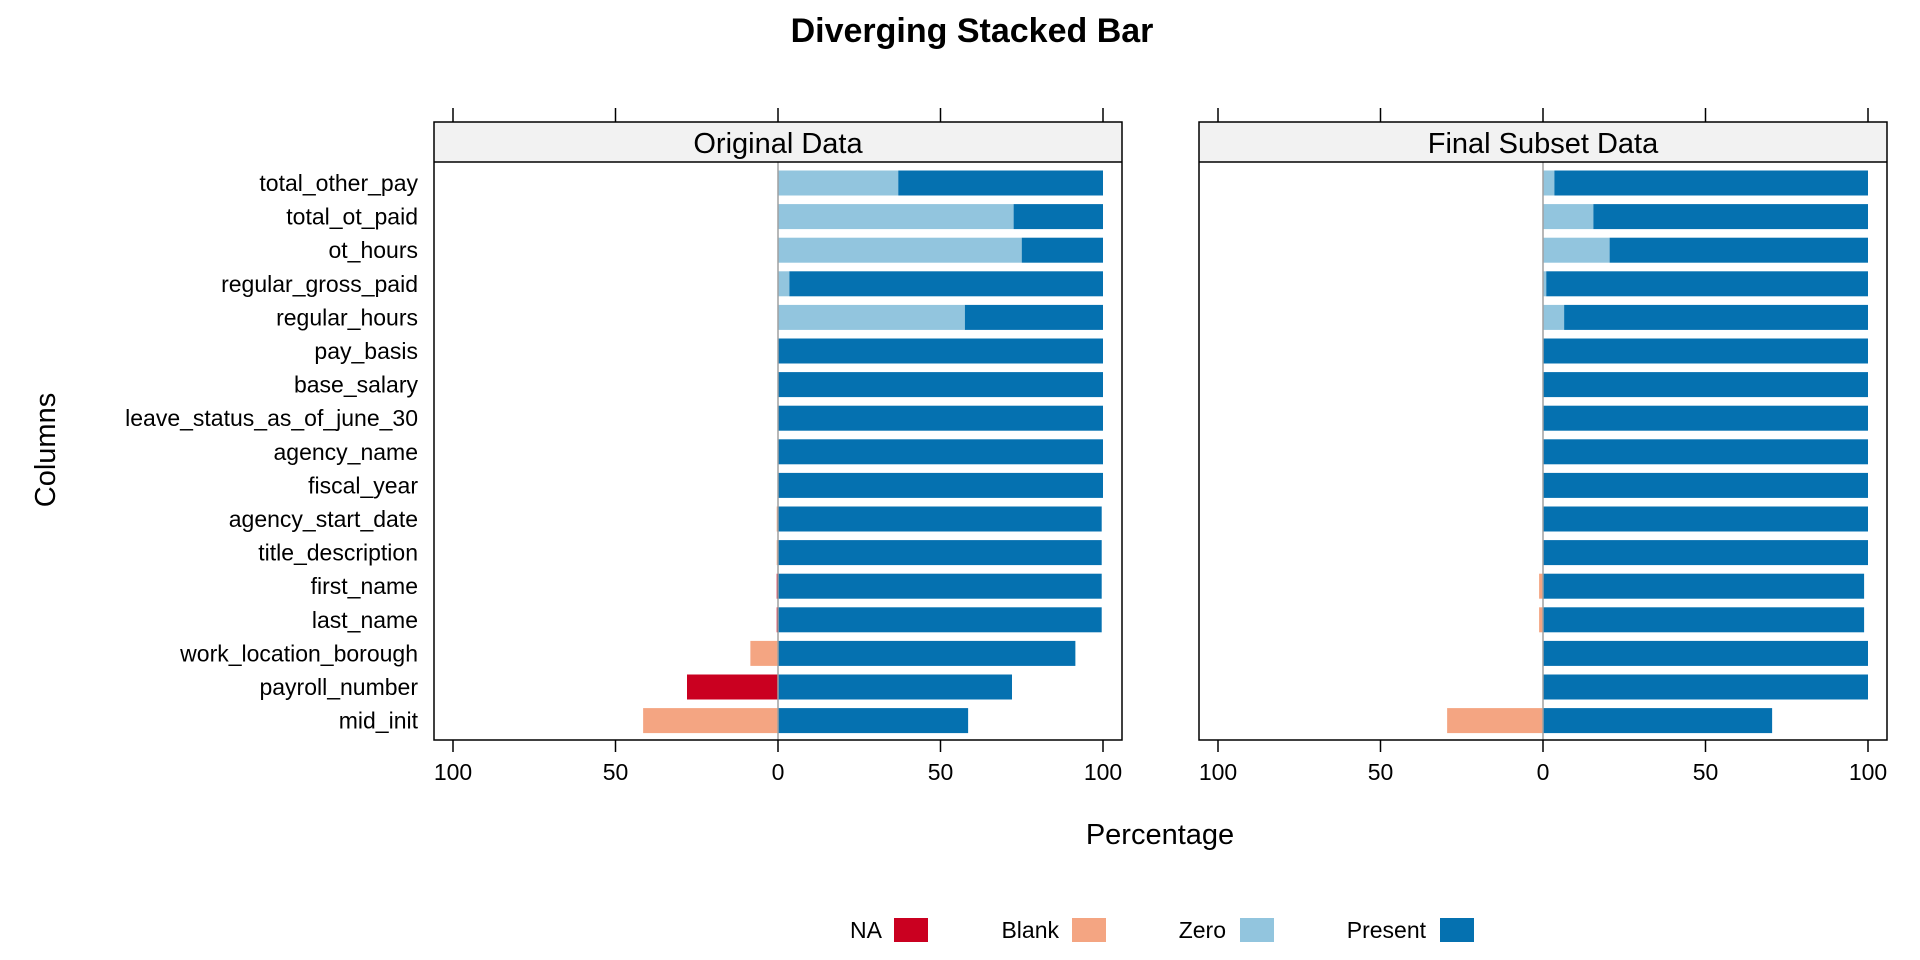 The image size is (1920, 960). I want to click on category-label-ot-hours: ot_hours, so click(373, 250).